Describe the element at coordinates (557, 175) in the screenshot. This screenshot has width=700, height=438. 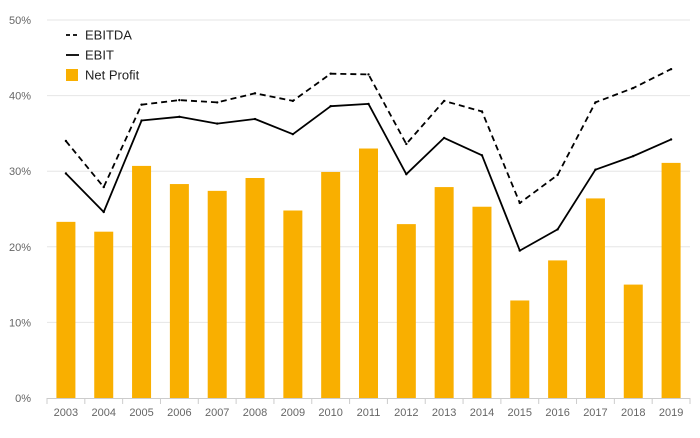
I see `point-ebitda-2016` at that location.